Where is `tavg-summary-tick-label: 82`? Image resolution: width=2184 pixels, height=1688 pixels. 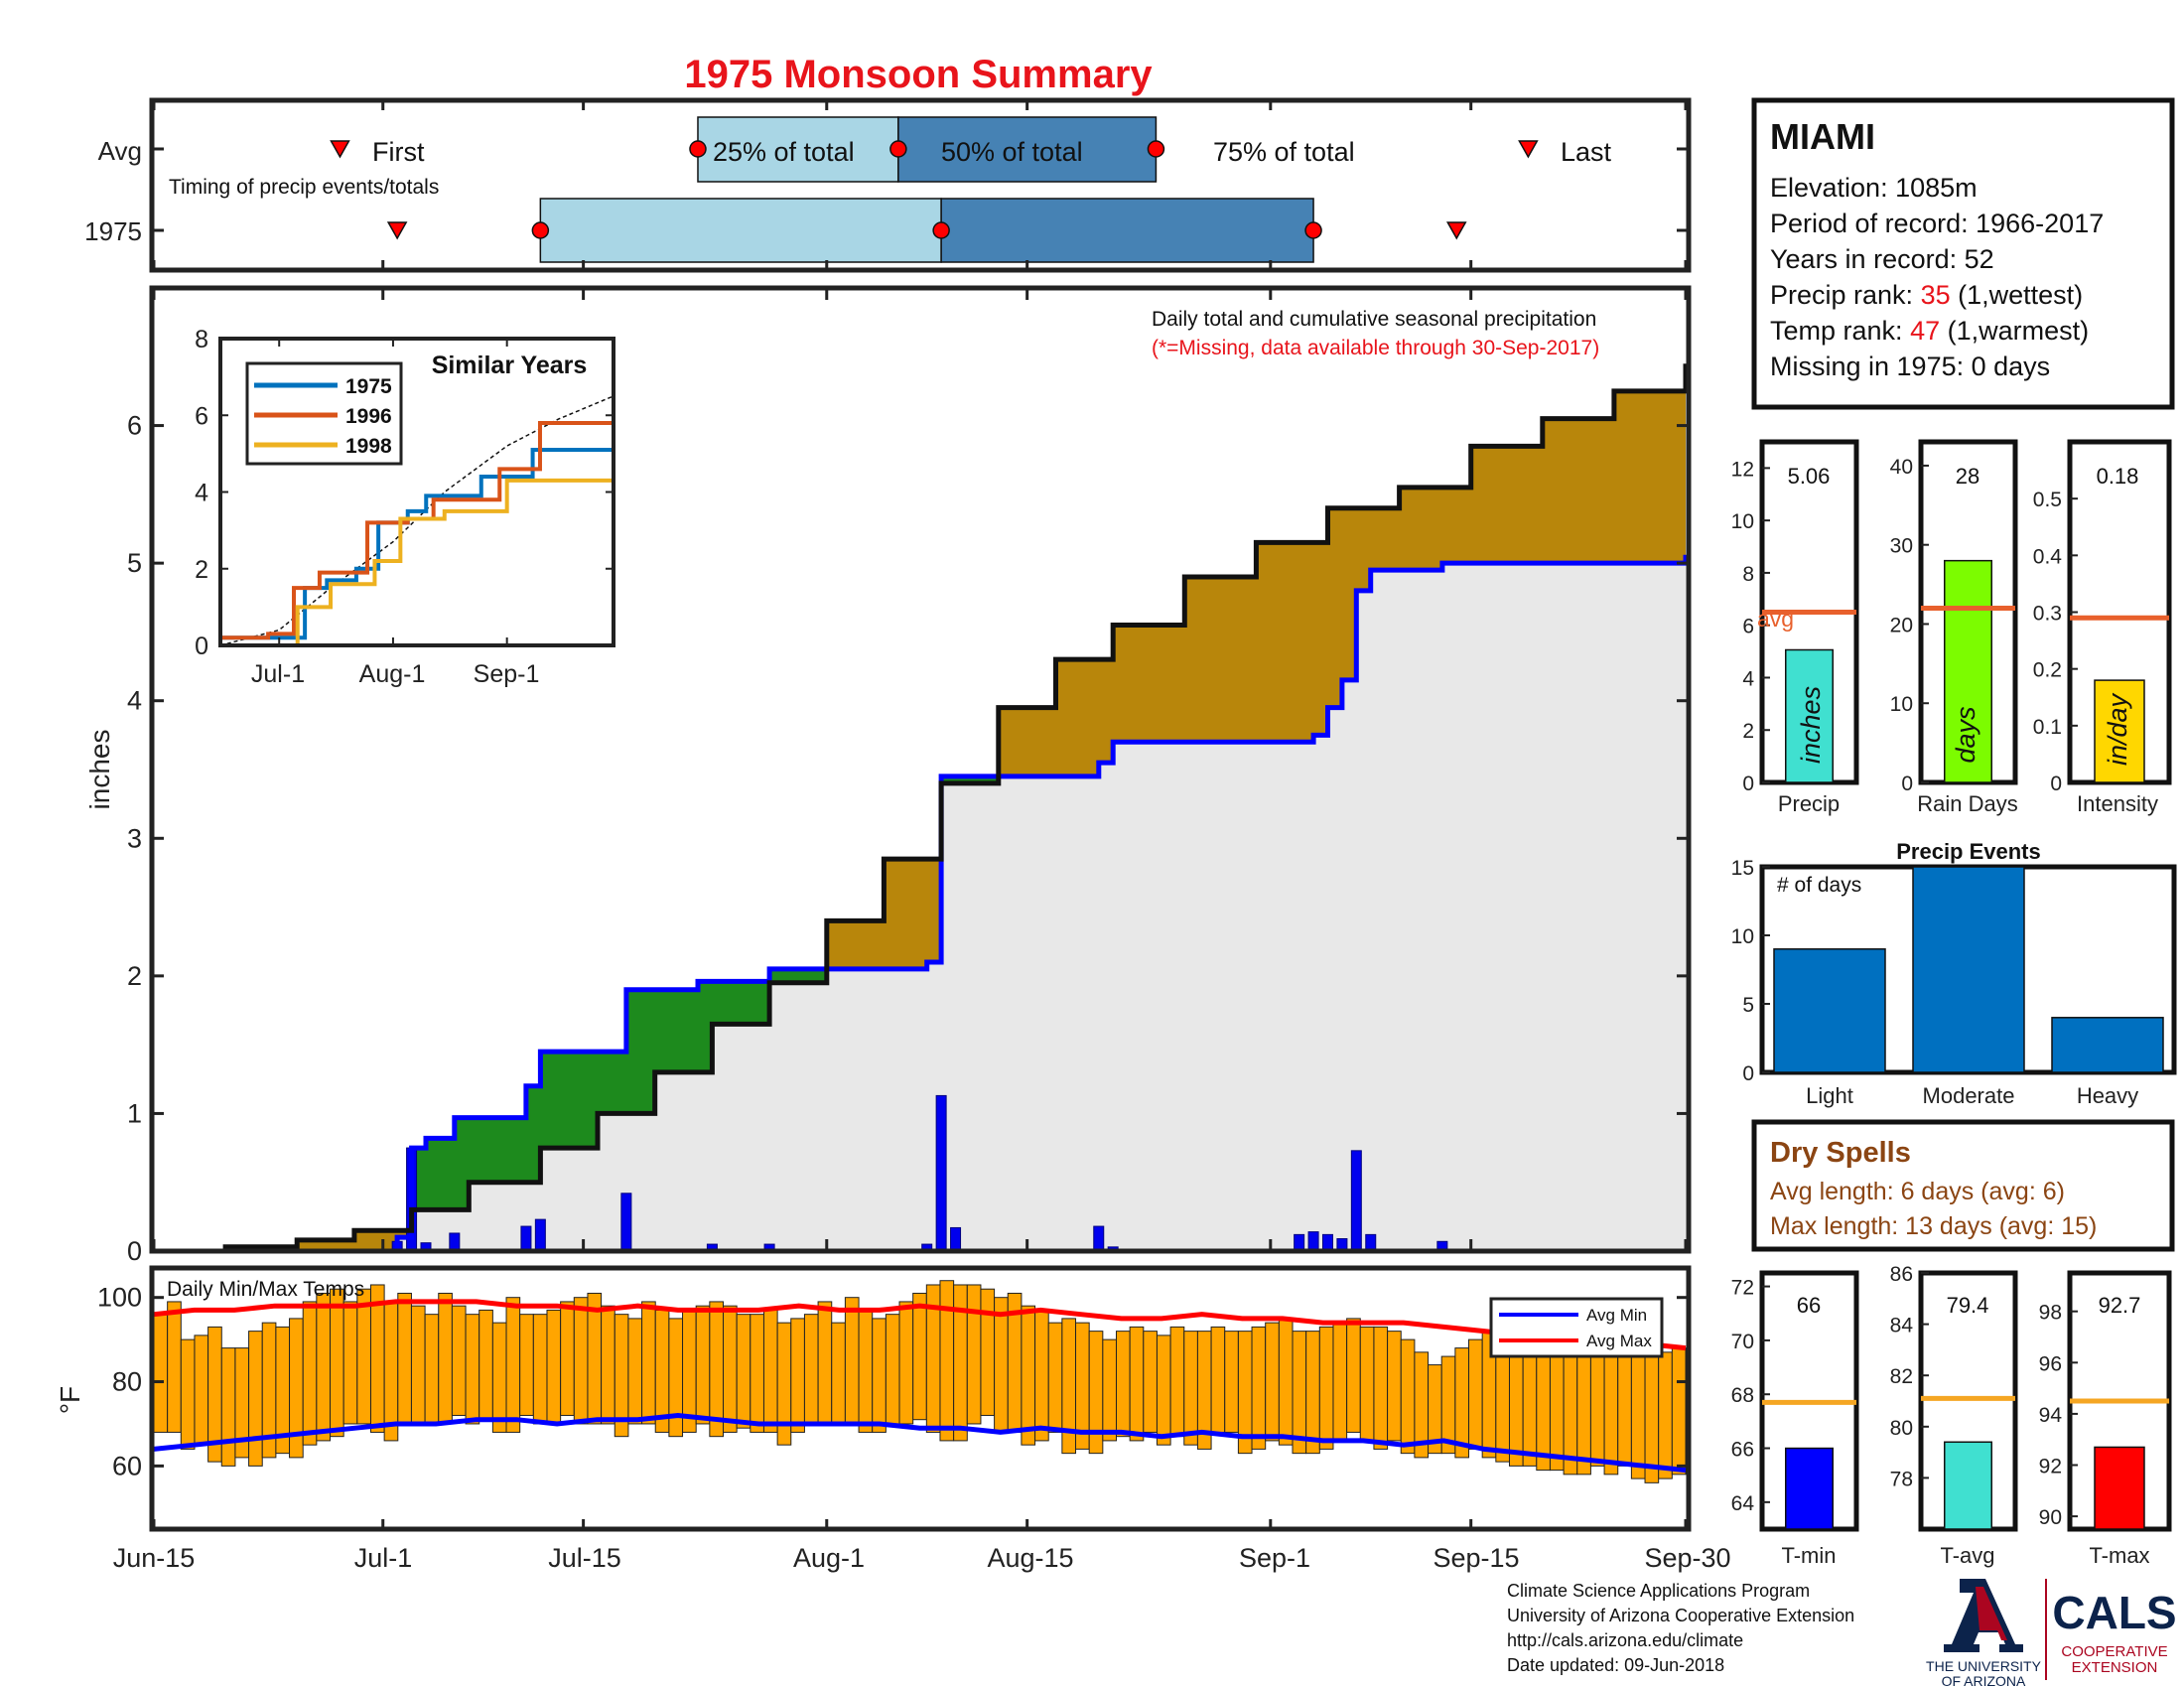
tavg-summary-tick-label: 82 is located at coordinates (1901, 1376).